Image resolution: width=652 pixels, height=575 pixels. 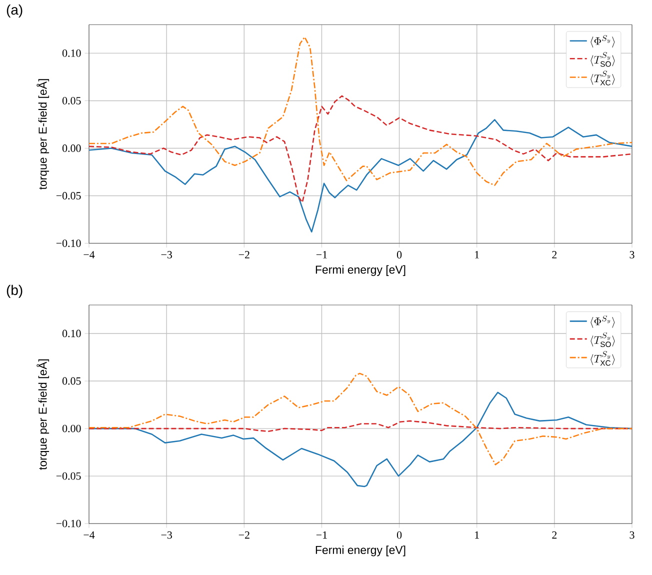 I want to click on chart-title: (b), so click(x=14, y=291).